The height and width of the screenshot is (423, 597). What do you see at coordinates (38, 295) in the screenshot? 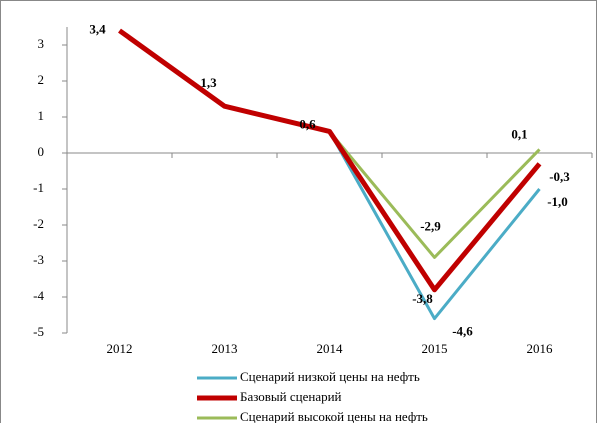
I see `y-tick-label: -4` at bounding box center [38, 295].